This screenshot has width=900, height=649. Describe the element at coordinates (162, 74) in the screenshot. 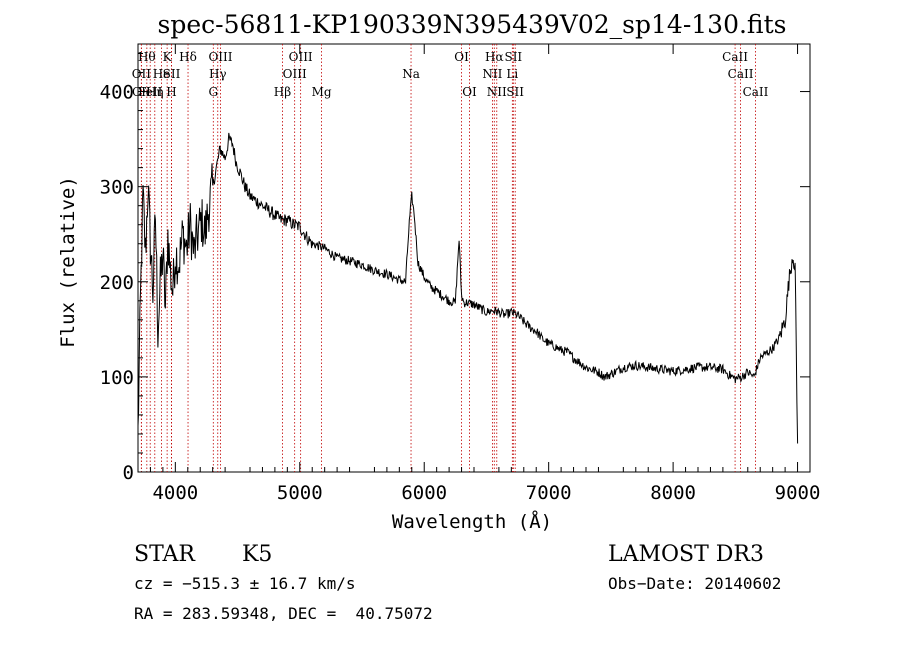

I see `line-label-5: He` at that location.